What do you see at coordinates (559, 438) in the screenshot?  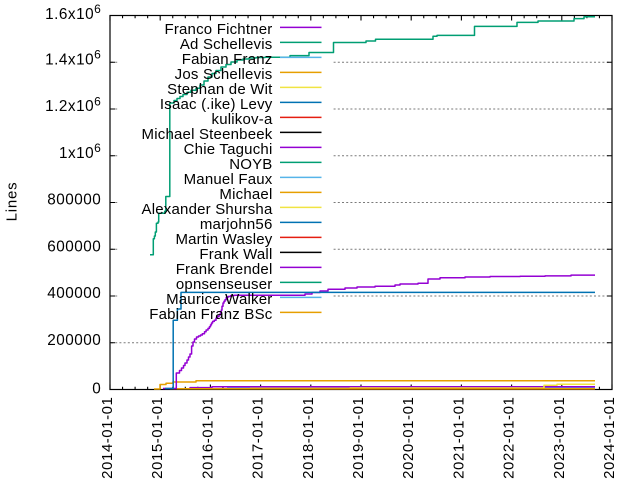 I see `svg-text: 2023-01-01` at bounding box center [559, 438].